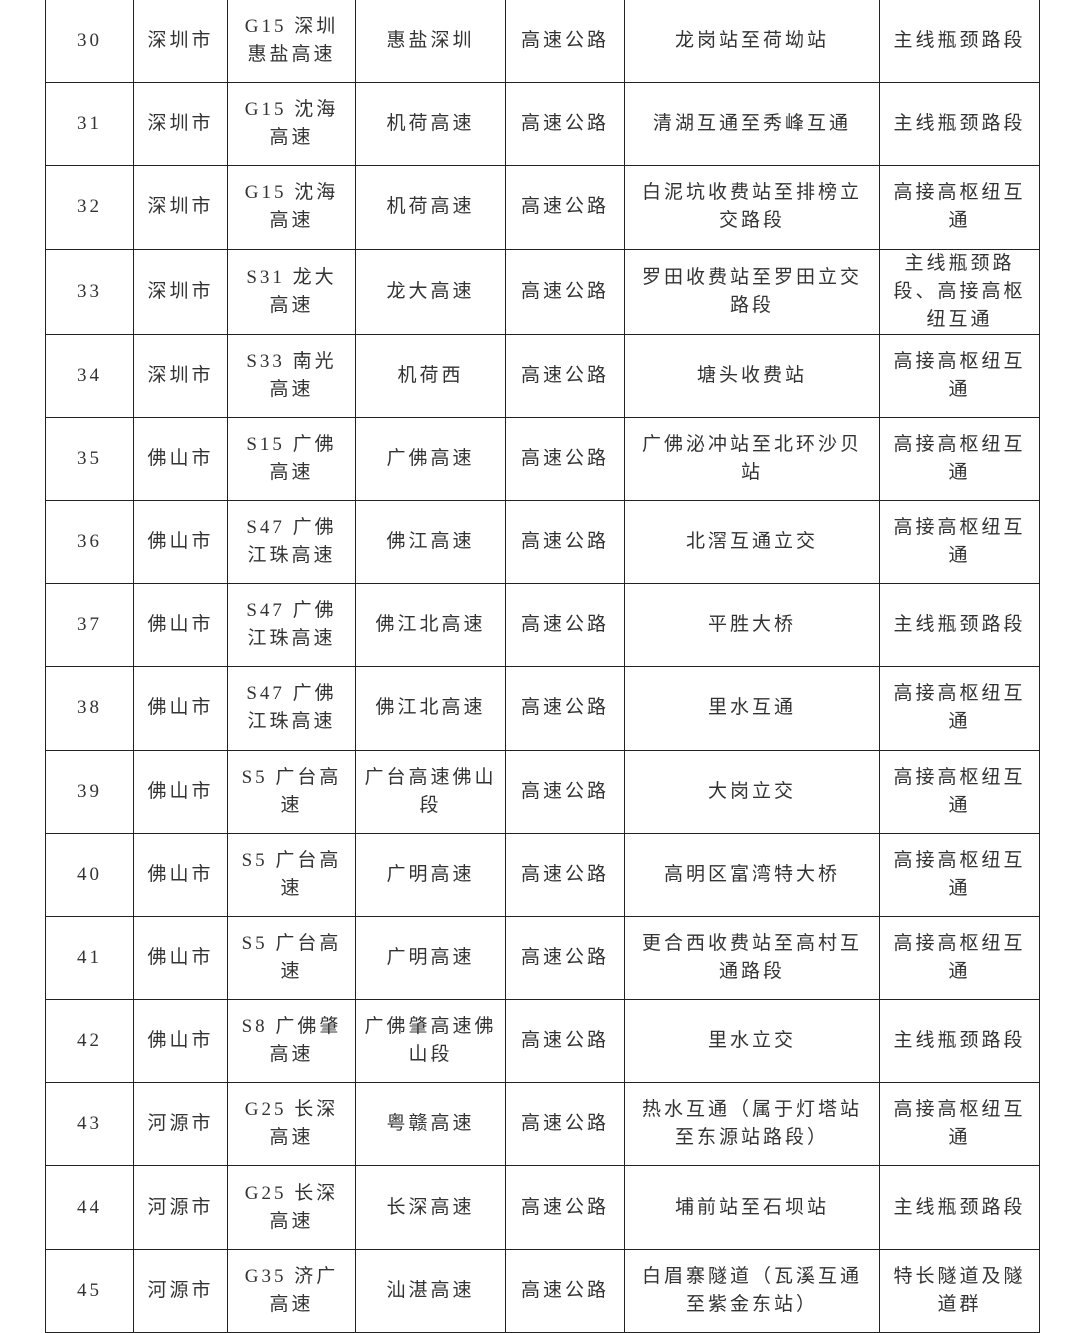 This screenshot has width=1080, height=1333. What do you see at coordinates (752, 458) in the screenshot?
I see `location: 广佛泌冲站至北环沙贝站` at bounding box center [752, 458].